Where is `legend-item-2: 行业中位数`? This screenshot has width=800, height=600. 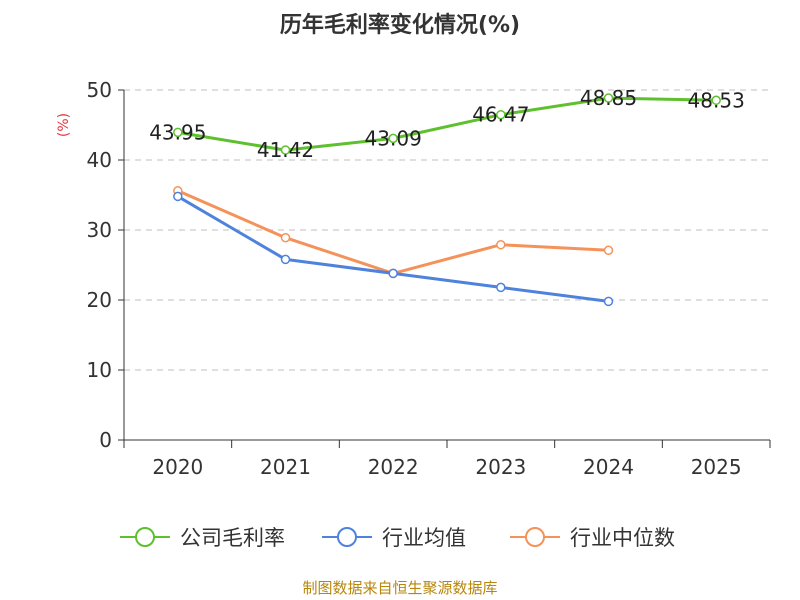 legend-item-2: 行业中位数 is located at coordinates (592, 538).